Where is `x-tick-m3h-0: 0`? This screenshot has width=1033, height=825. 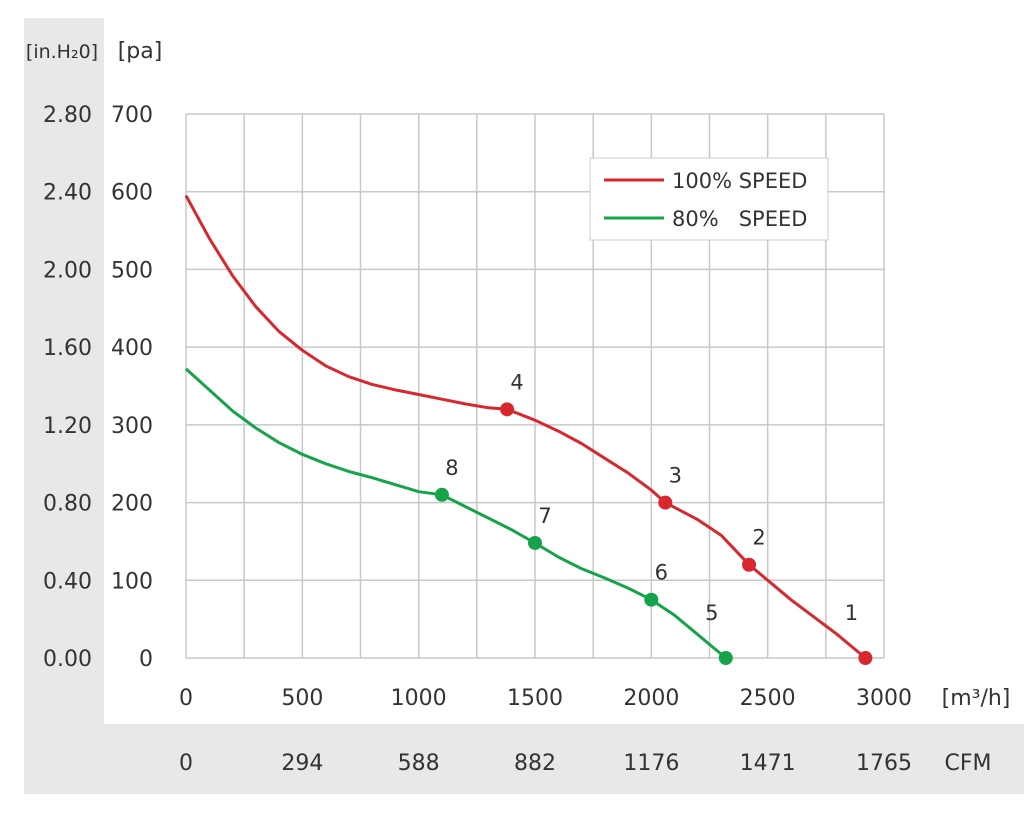 x-tick-m3h-0: 0 is located at coordinates (186, 698).